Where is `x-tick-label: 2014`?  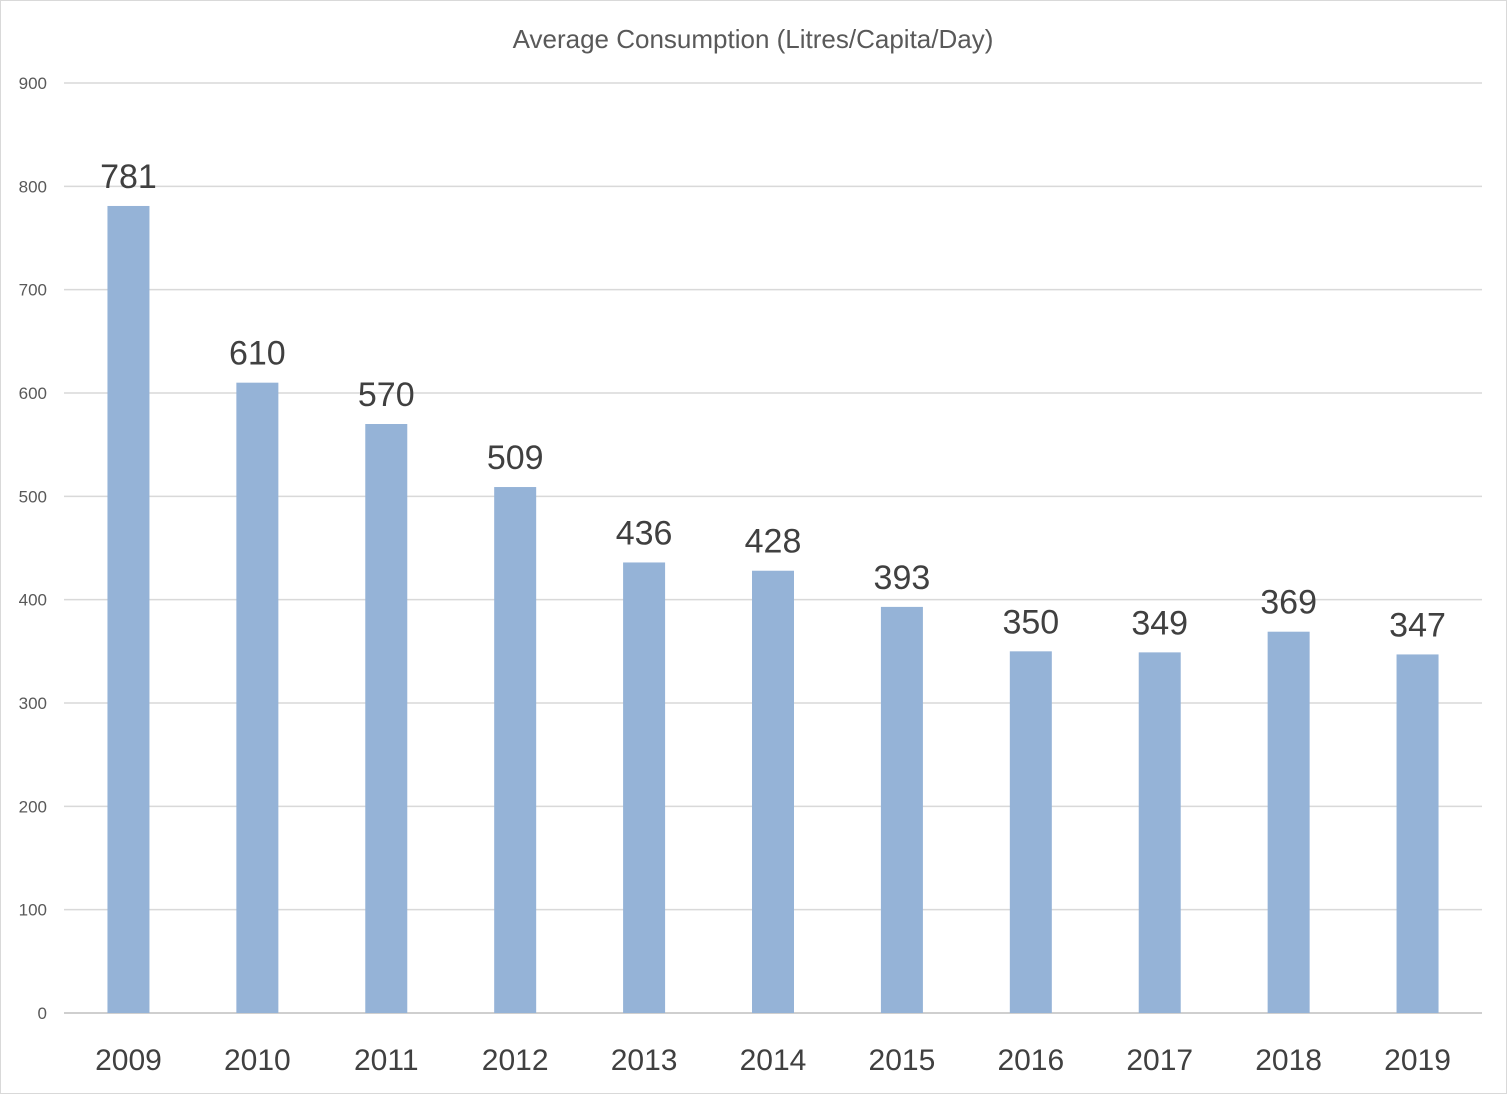 x-tick-label: 2014 is located at coordinates (773, 1060).